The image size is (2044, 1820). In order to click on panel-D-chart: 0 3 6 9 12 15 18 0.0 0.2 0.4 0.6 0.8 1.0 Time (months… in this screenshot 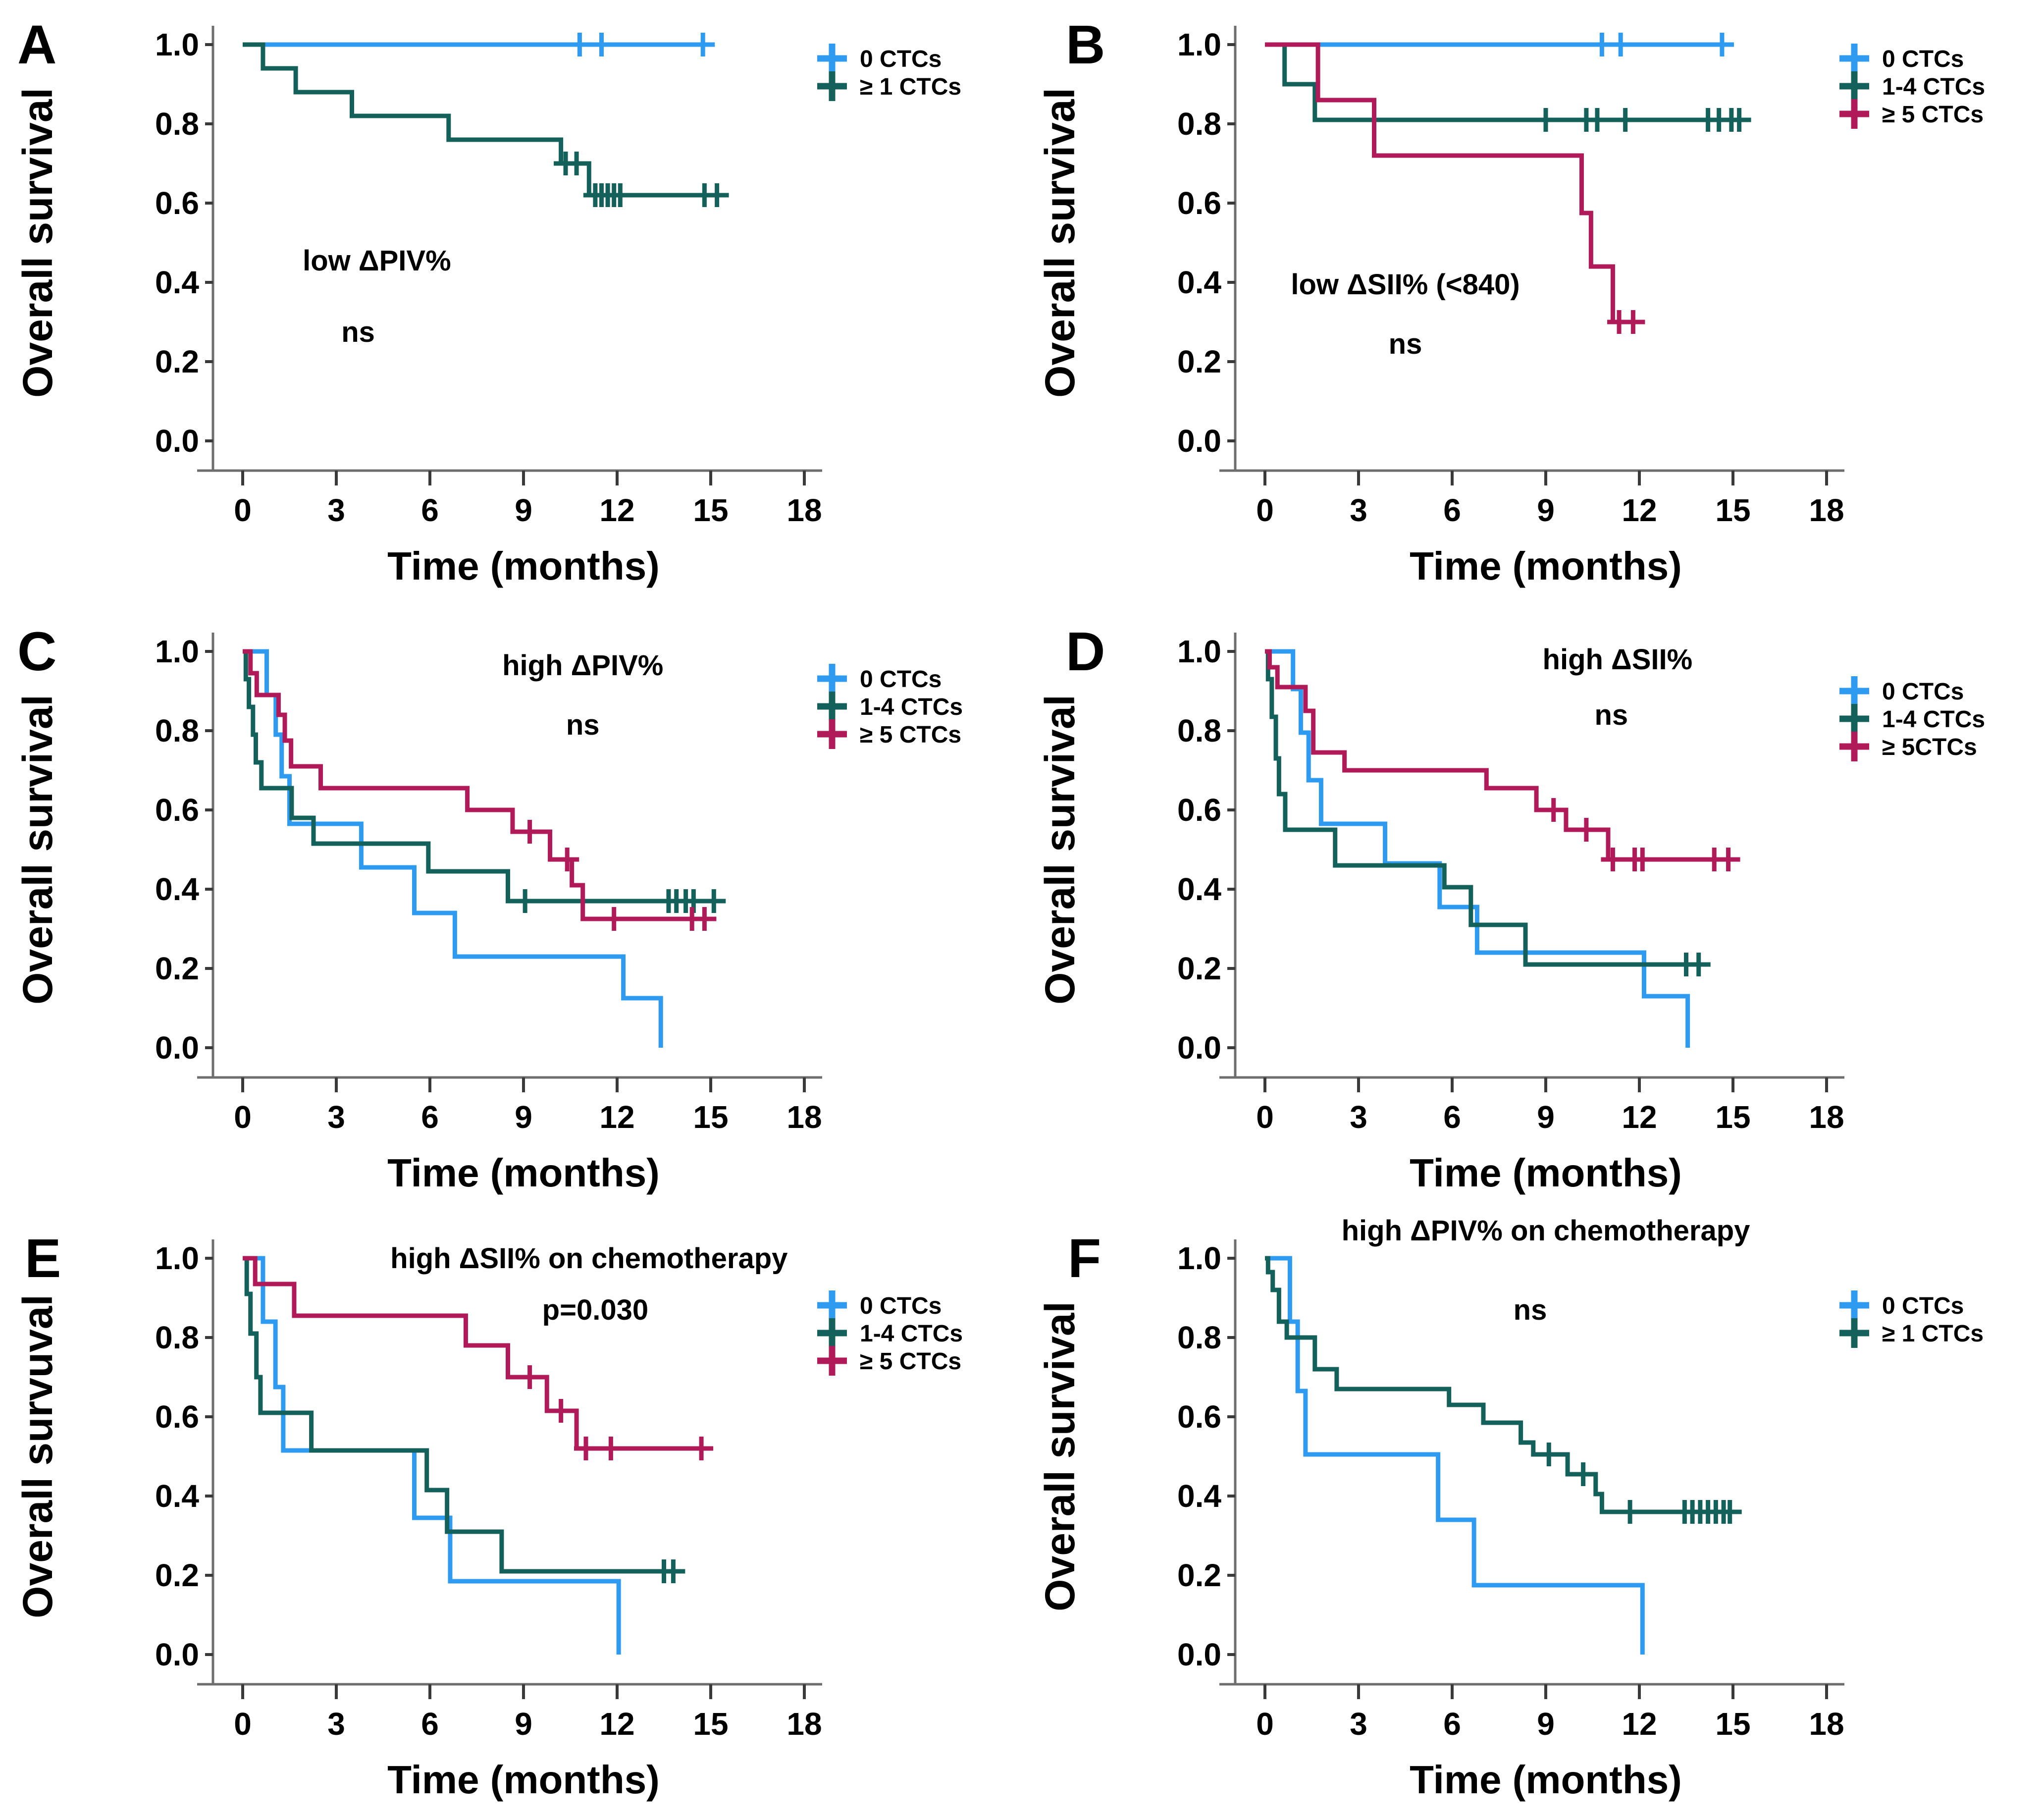, I will do `click(1511, 908)`.